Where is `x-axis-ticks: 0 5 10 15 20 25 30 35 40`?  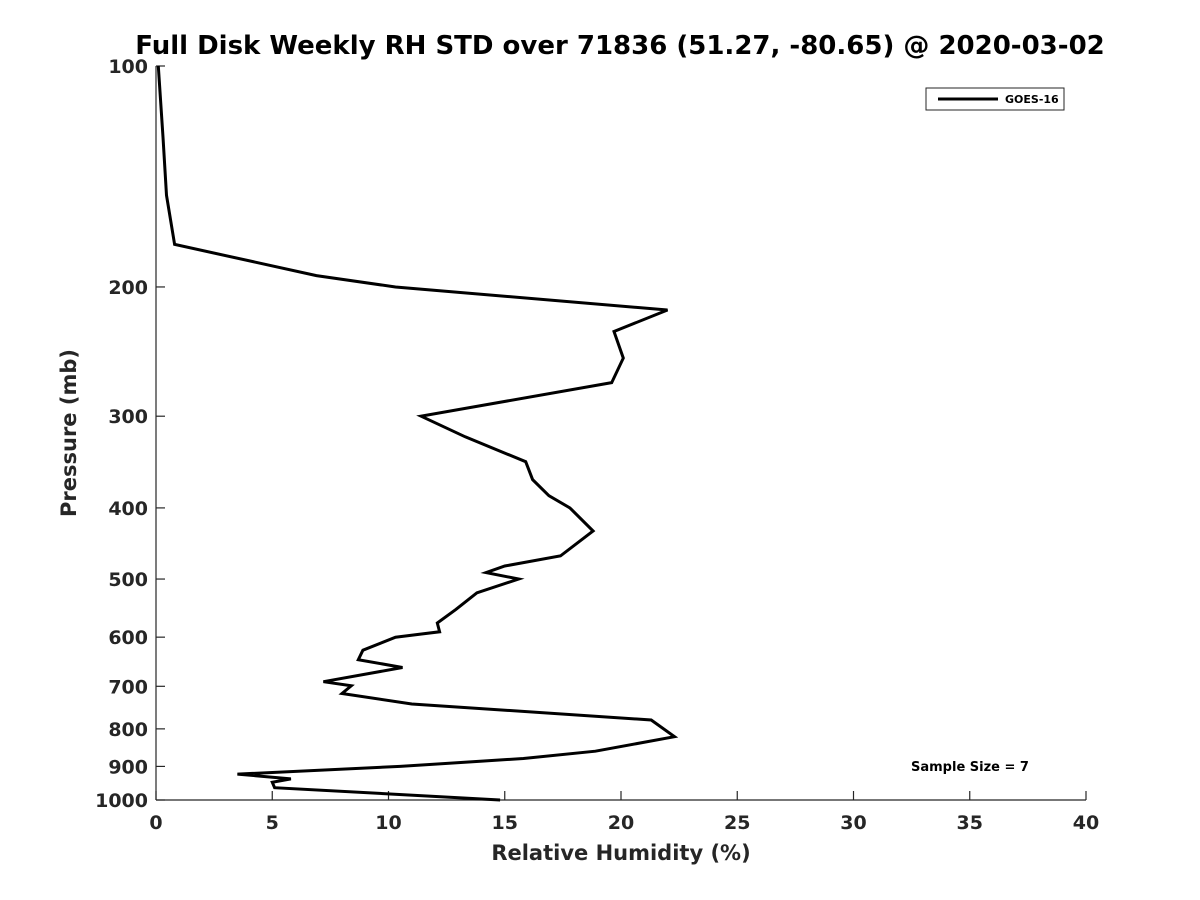 x-axis-ticks: 0 5 10 15 20 25 30 35 40 is located at coordinates (624, 812).